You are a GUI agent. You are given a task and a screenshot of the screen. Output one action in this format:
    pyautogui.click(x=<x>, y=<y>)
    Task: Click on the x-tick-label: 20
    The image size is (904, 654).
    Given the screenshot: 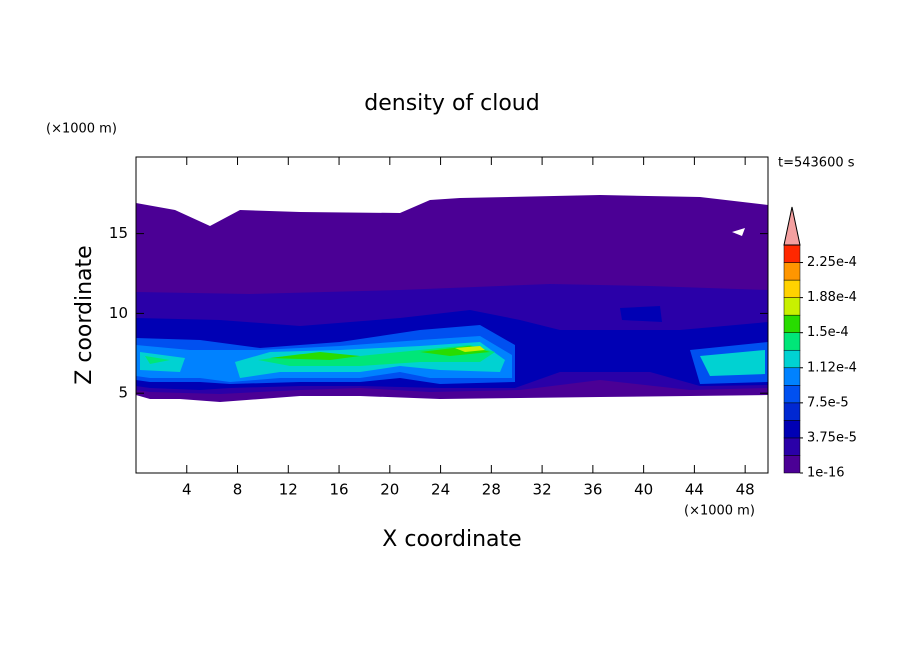 What is the action you would take?
    pyautogui.click(x=389, y=490)
    